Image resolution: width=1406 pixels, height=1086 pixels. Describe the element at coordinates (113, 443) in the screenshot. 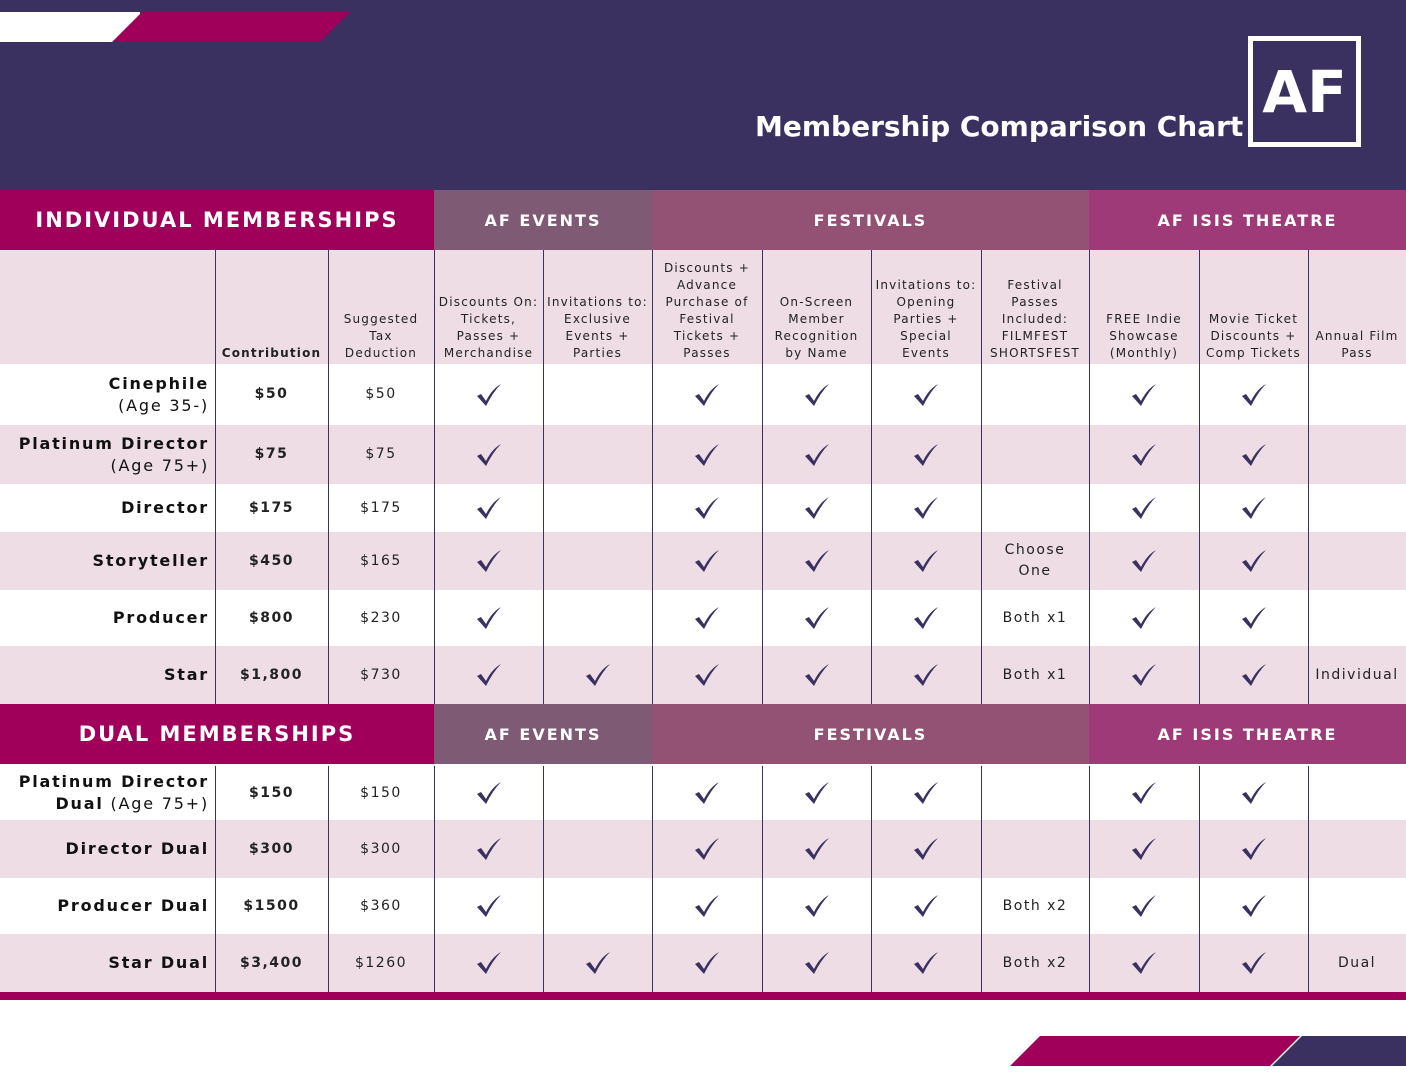

I see `member-name: Platinum Director` at that location.